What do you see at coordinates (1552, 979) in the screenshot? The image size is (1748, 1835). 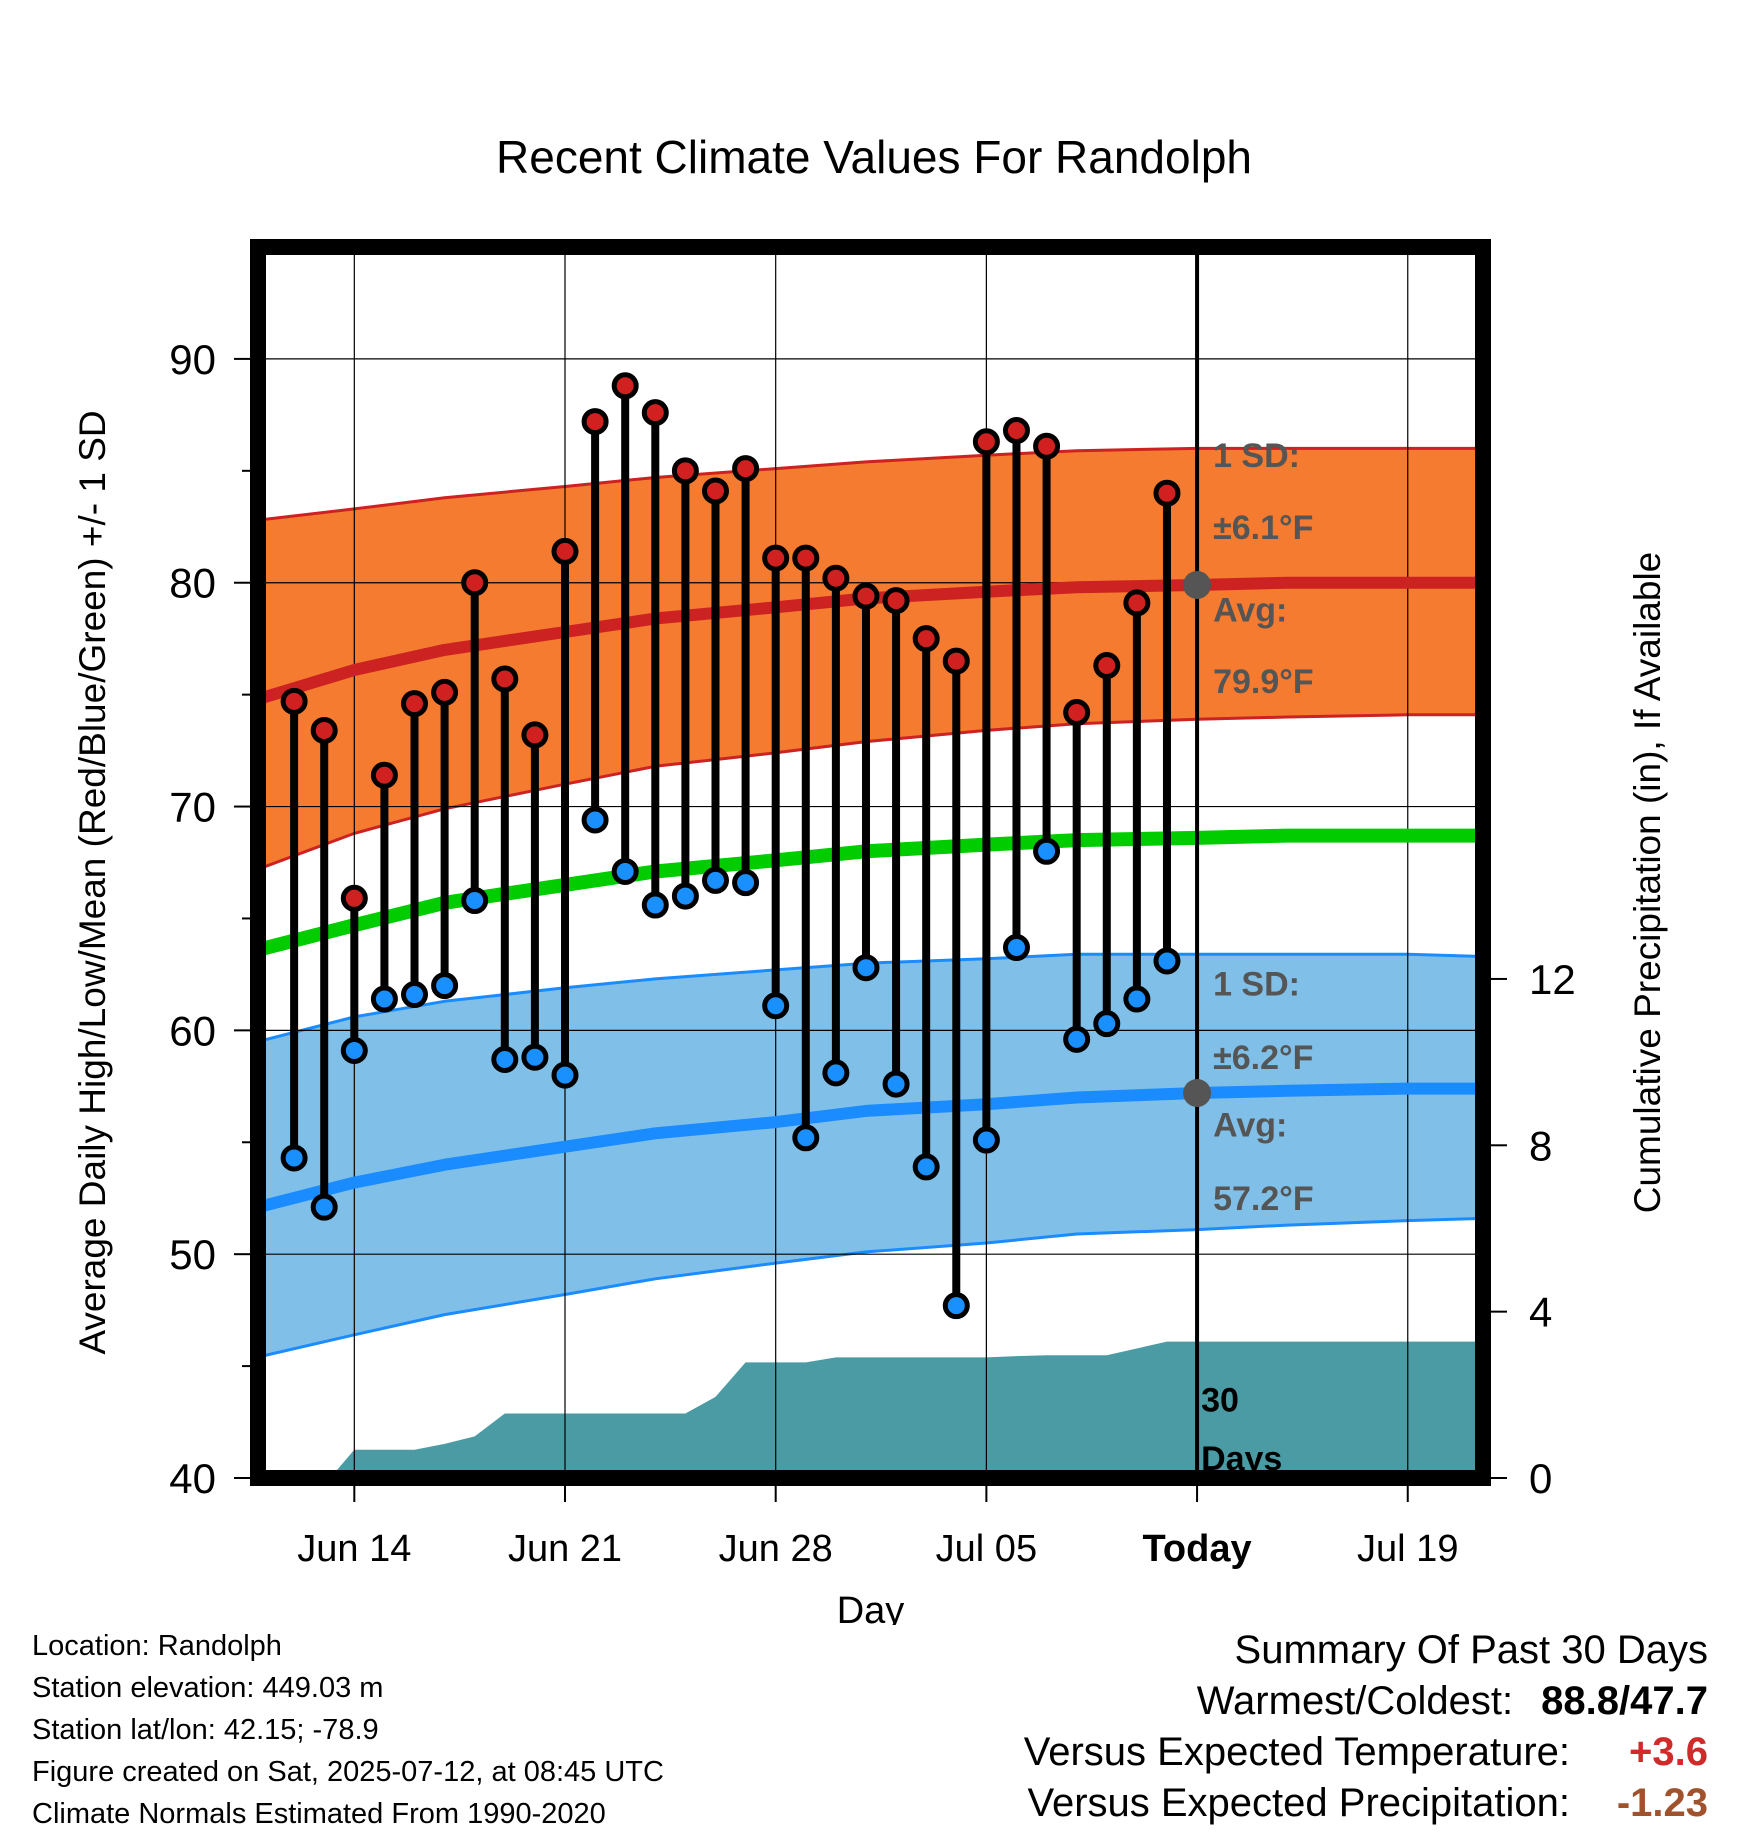 I see `y2-tick-label: 12` at bounding box center [1552, 979].